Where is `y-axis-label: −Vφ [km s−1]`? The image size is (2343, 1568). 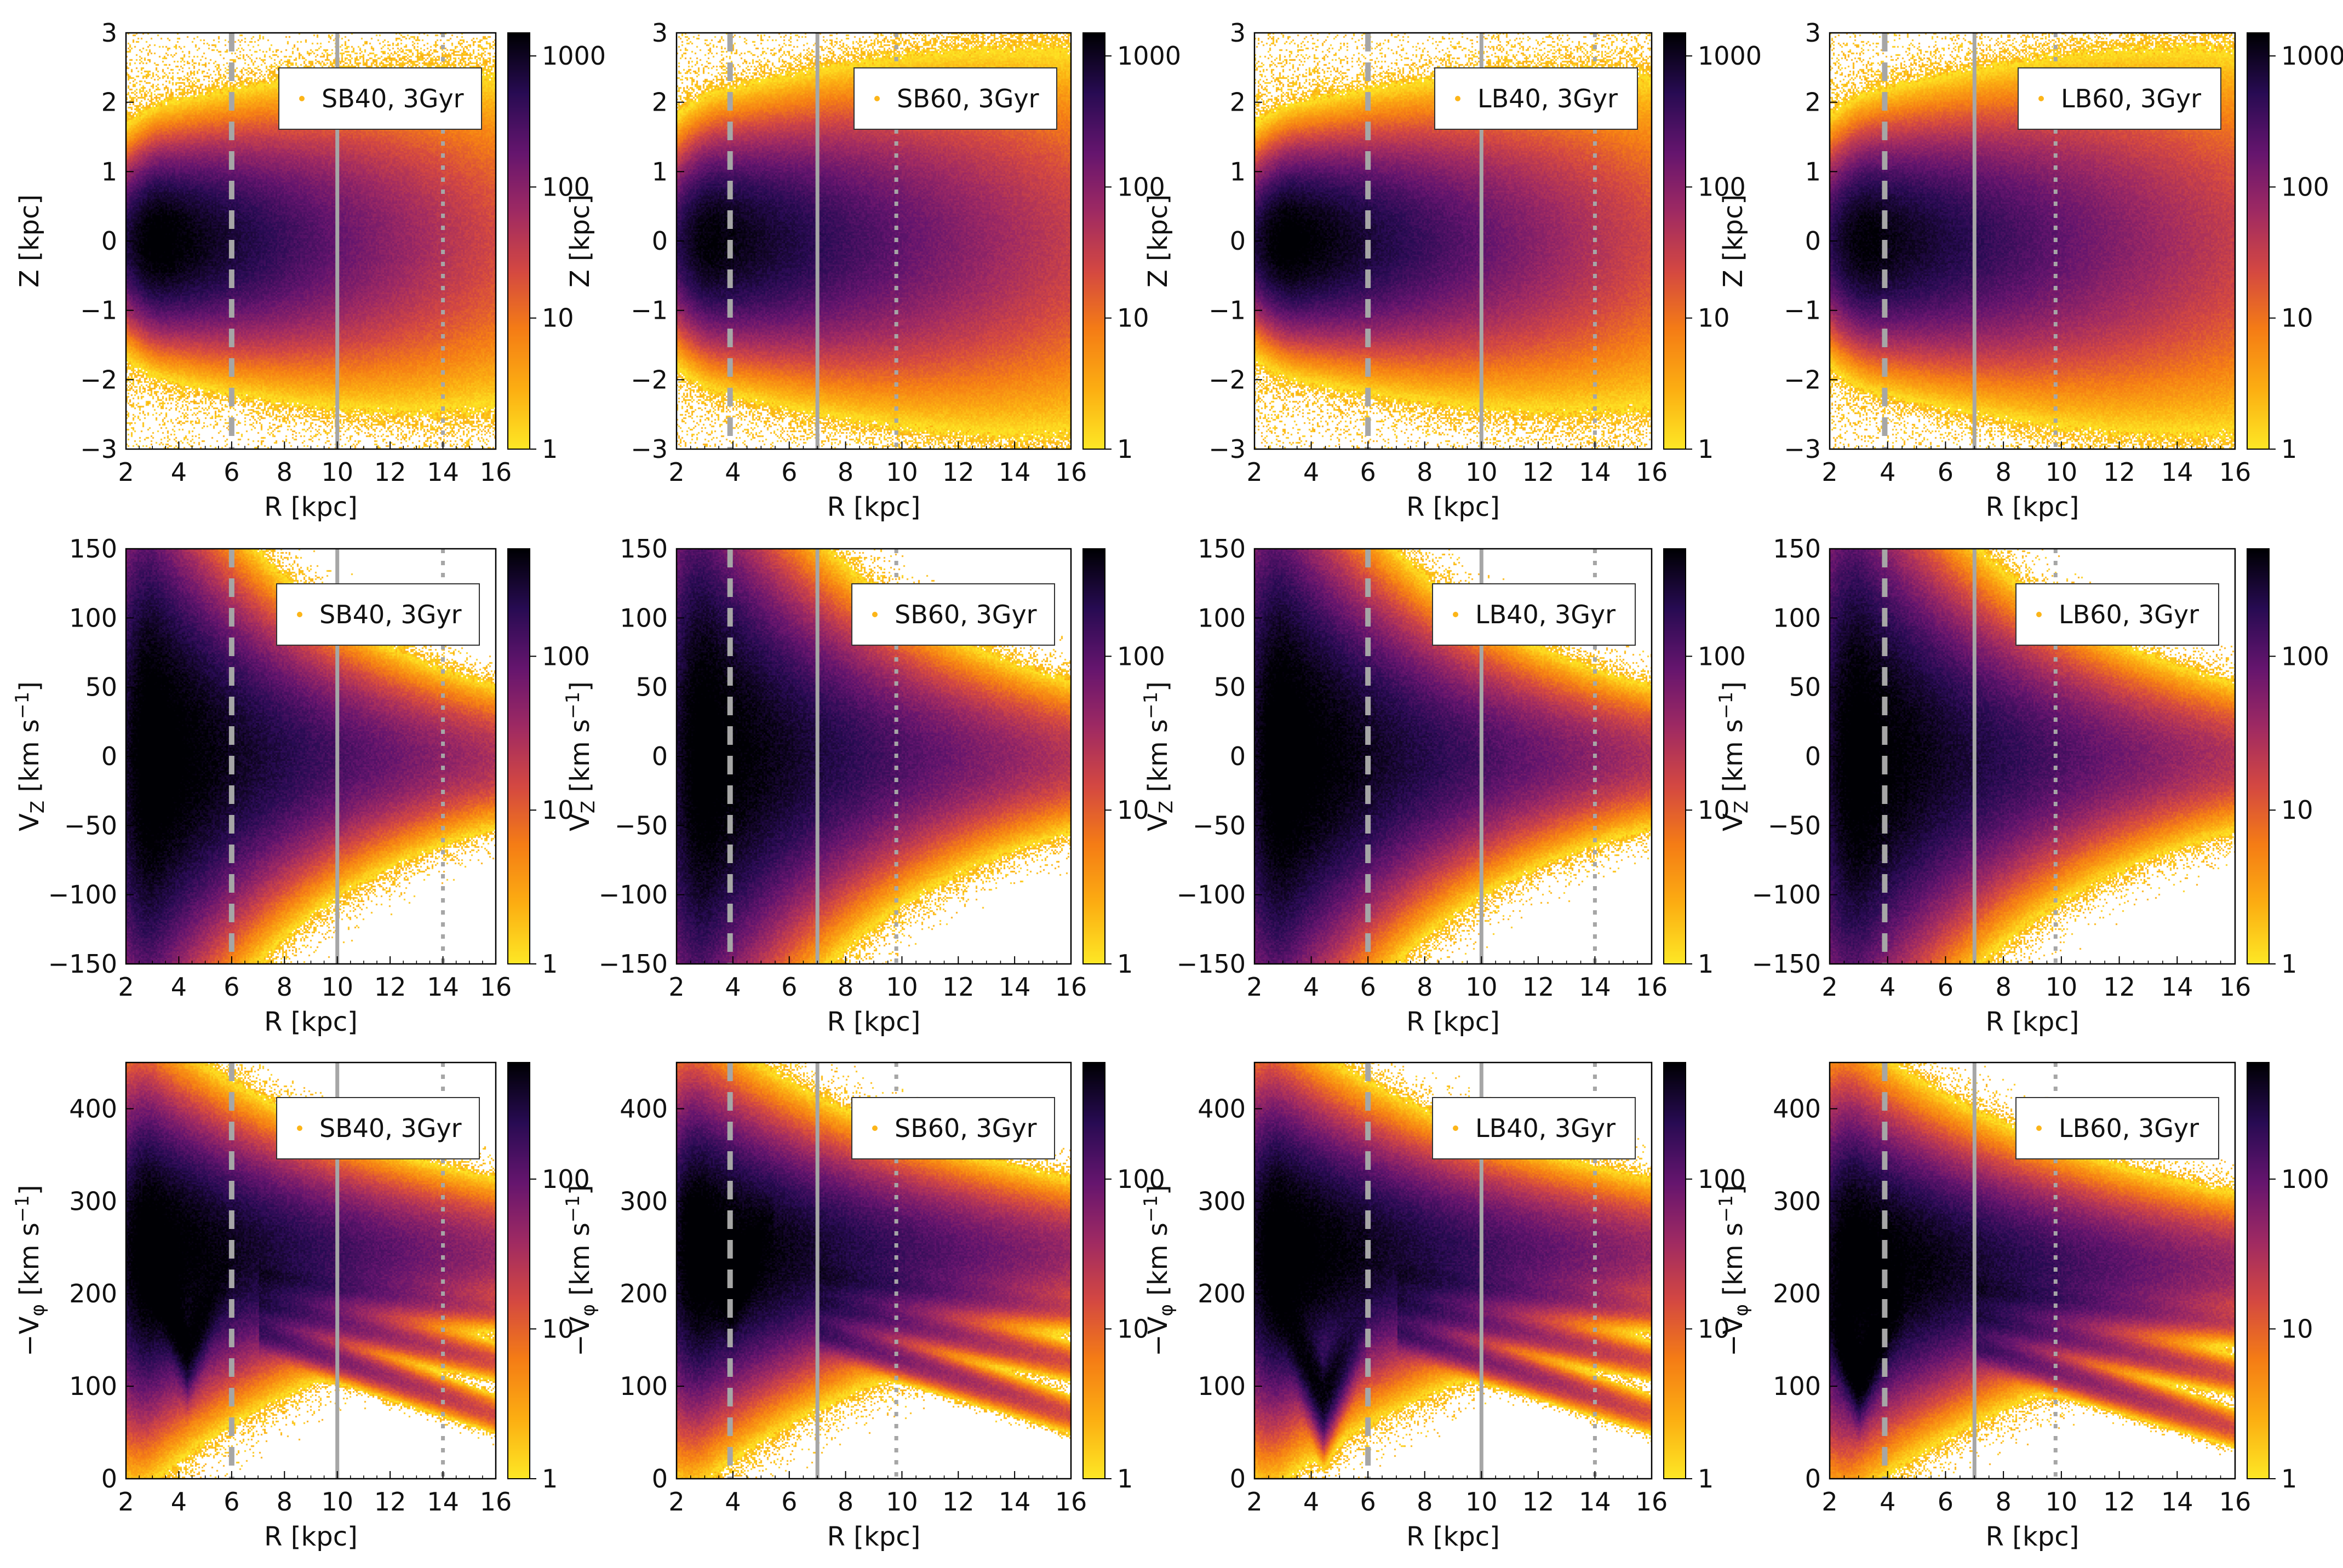
y-axis-label: −Vφ [km s−1] is located at coordinates (1733, 1270).